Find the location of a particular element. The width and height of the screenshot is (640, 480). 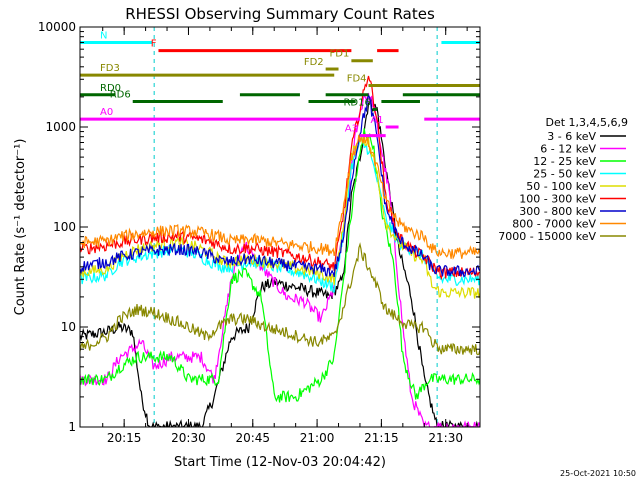

y-tick-label: 1000 is located at coordinates (60, 127).